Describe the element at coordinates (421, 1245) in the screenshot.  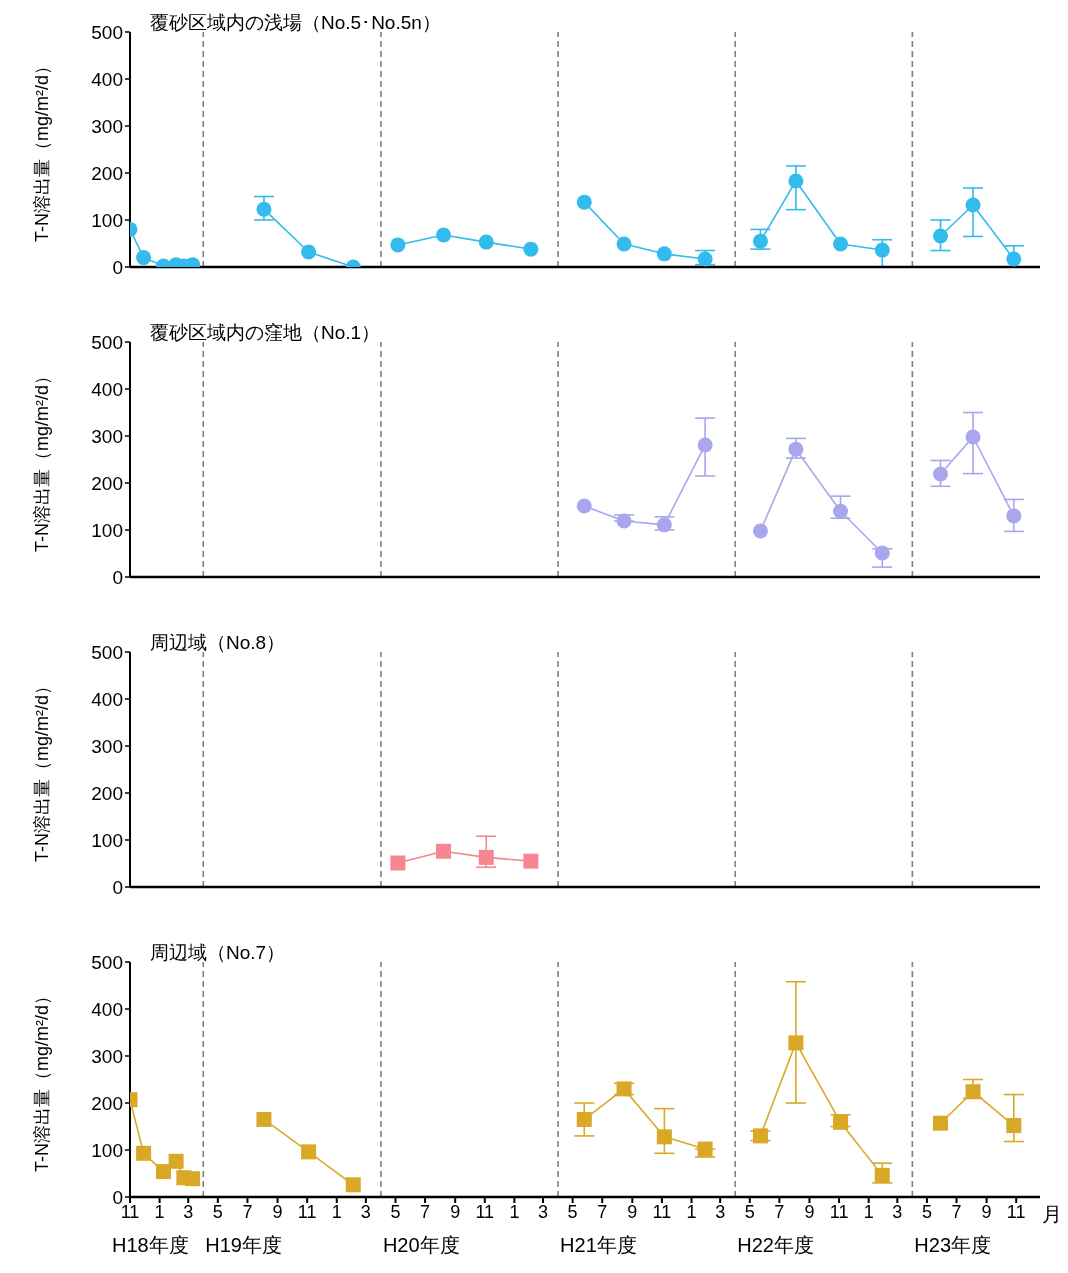
I see `text: H20年度` at that location.